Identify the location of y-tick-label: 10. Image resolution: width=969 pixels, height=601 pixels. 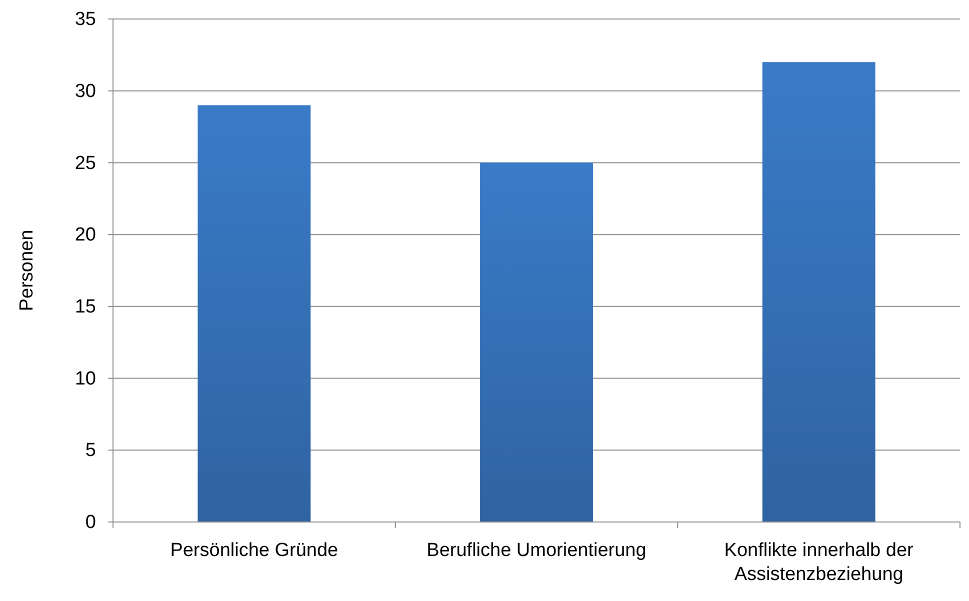
(85, 379).